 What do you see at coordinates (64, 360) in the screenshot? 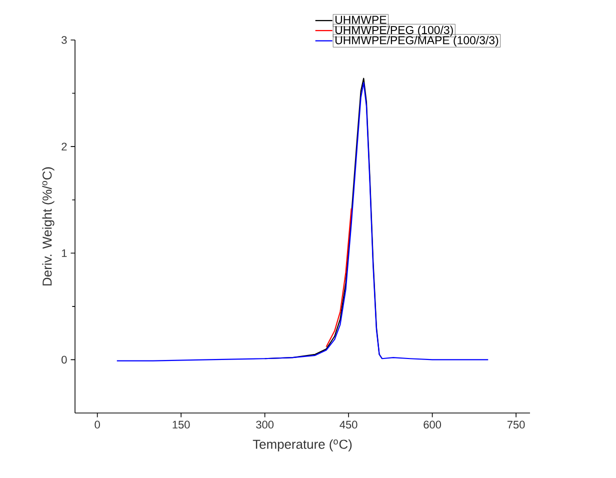
I see `y-tick-label: 0` at bounding box center [64, 360].